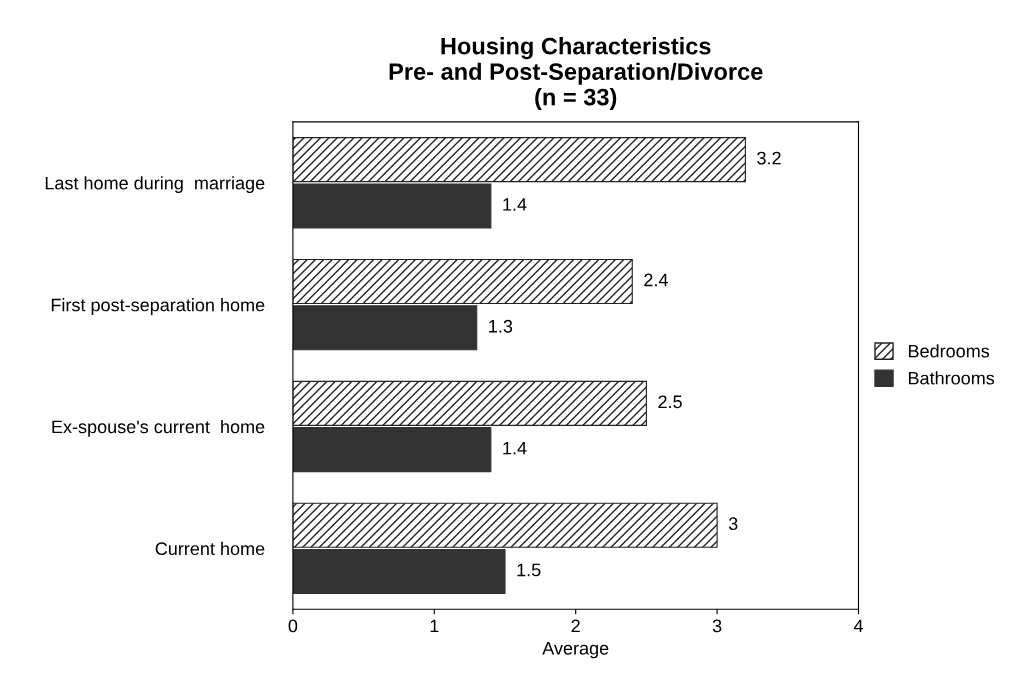 Image resolution: width=1010 pixels, height=677 pixels. What do you see at coordinates (717, 626) in the screenshot?
I see `x-tick-label: 3` at bounding box center [717, 626].